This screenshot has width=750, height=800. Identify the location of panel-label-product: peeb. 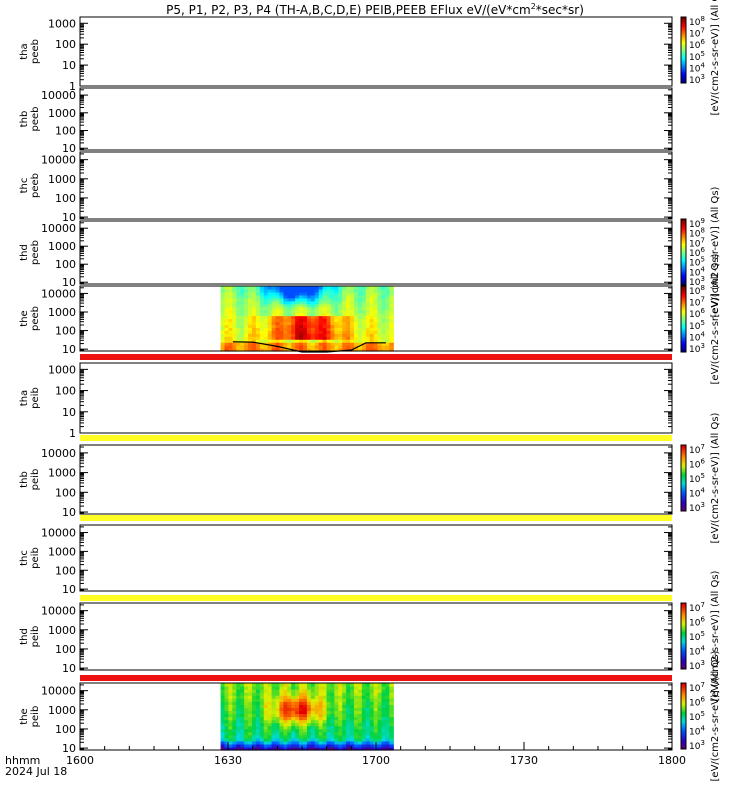
(35, 185).